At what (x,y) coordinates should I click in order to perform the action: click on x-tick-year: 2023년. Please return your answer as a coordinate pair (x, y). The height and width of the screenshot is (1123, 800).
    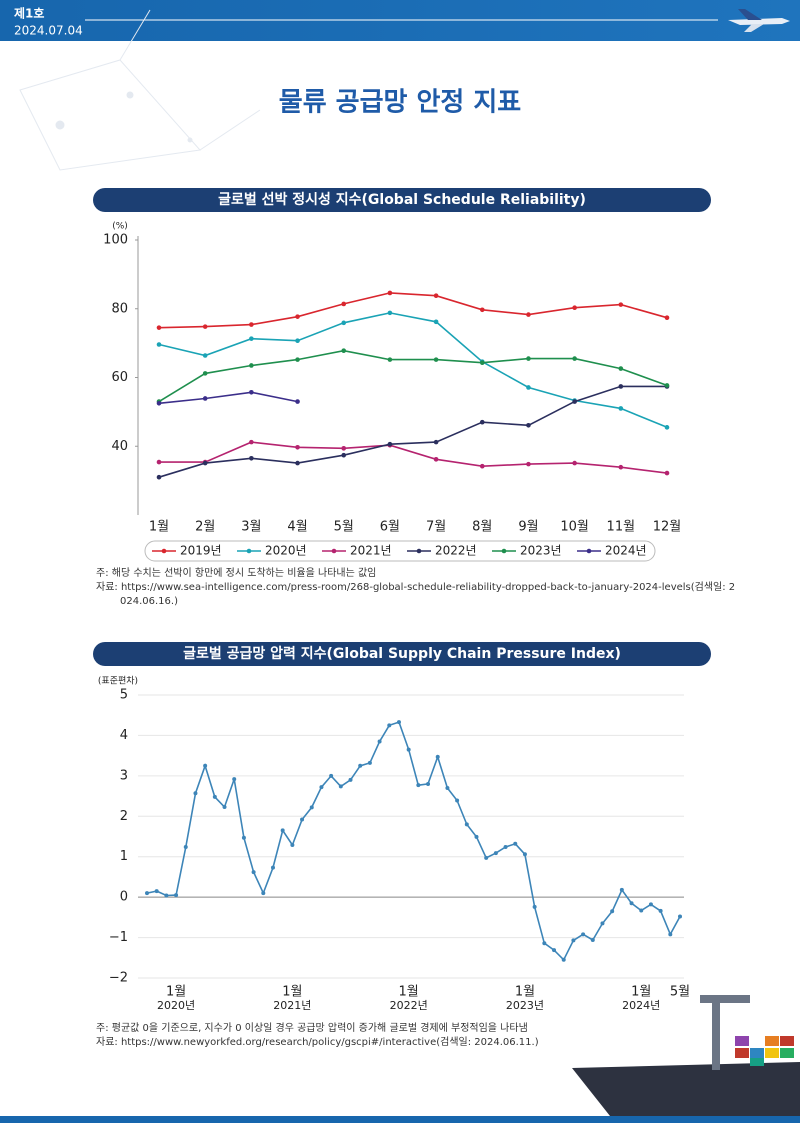
    Looking at the image, I should click on (525, 1005).